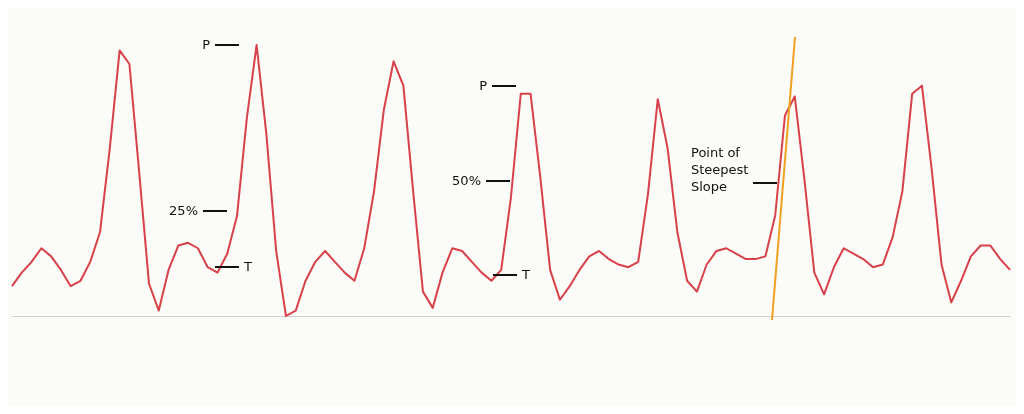 Image resolution: width=1024 pixels, height=414 pixels. What do you see at coordinates (466, 181) in the screenshot?
I see `annotation: 50%` at bounding box center [466, 181].